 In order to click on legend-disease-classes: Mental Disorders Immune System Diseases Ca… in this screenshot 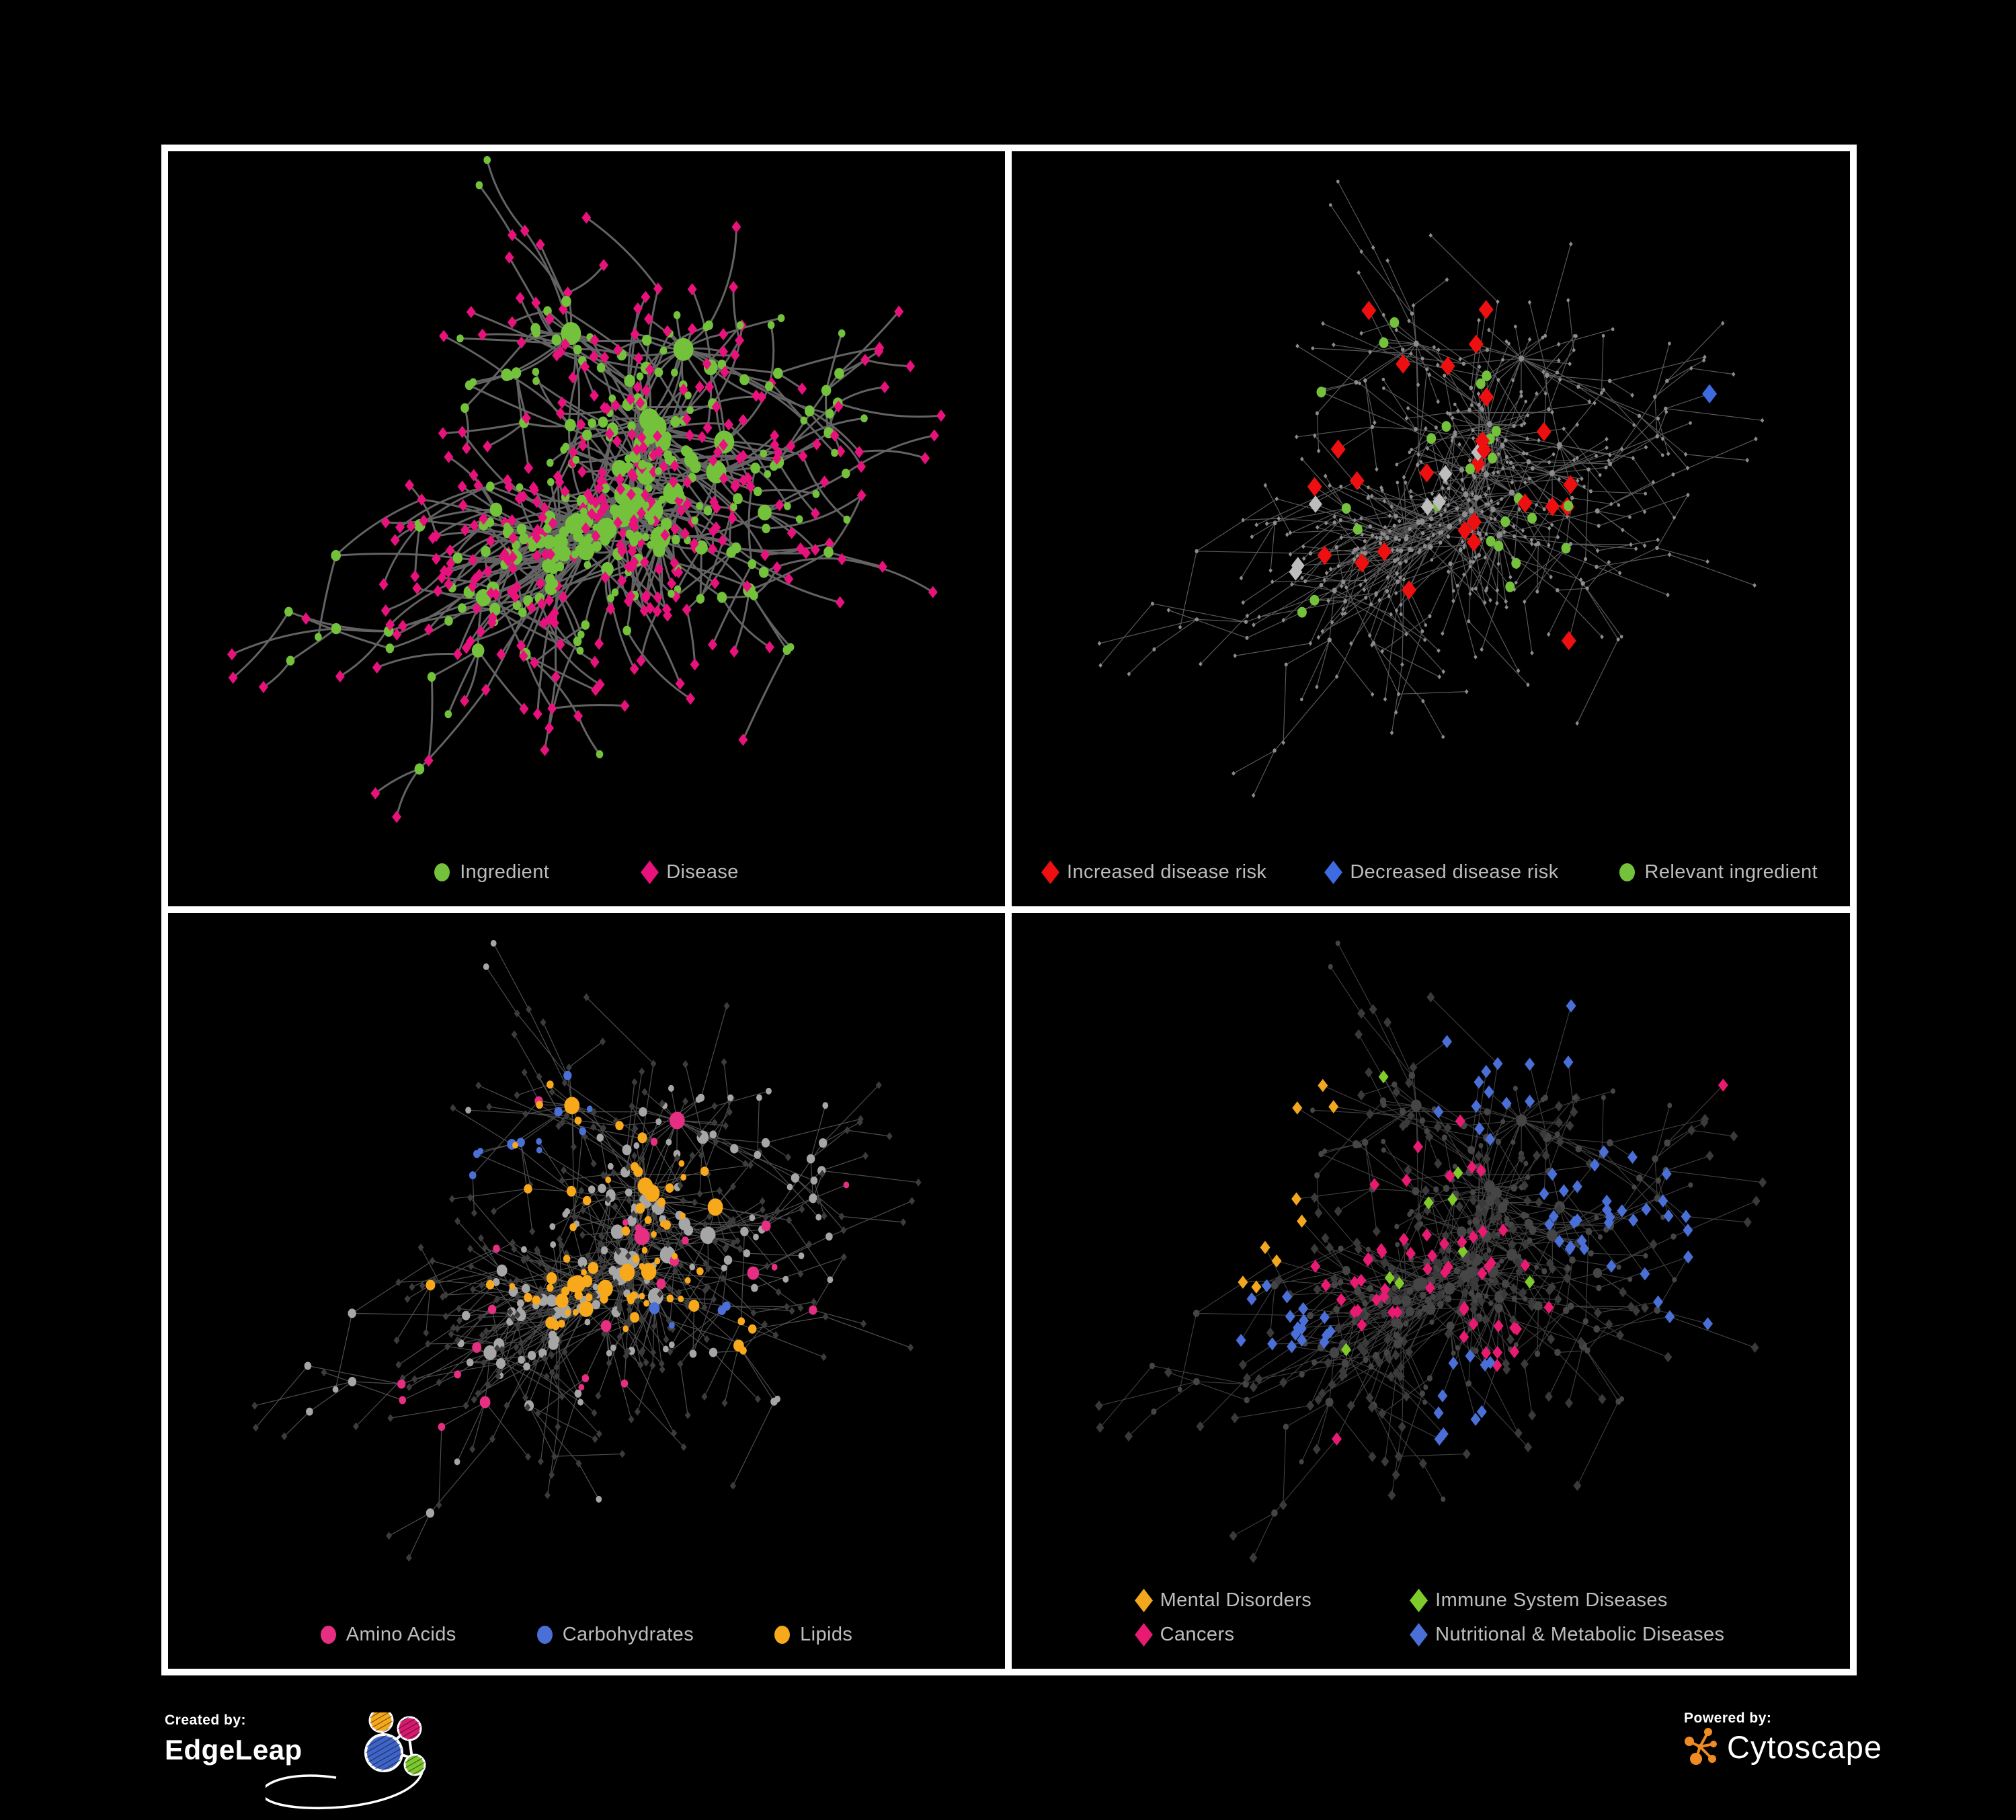, I will do `click(1431, 1618)`.